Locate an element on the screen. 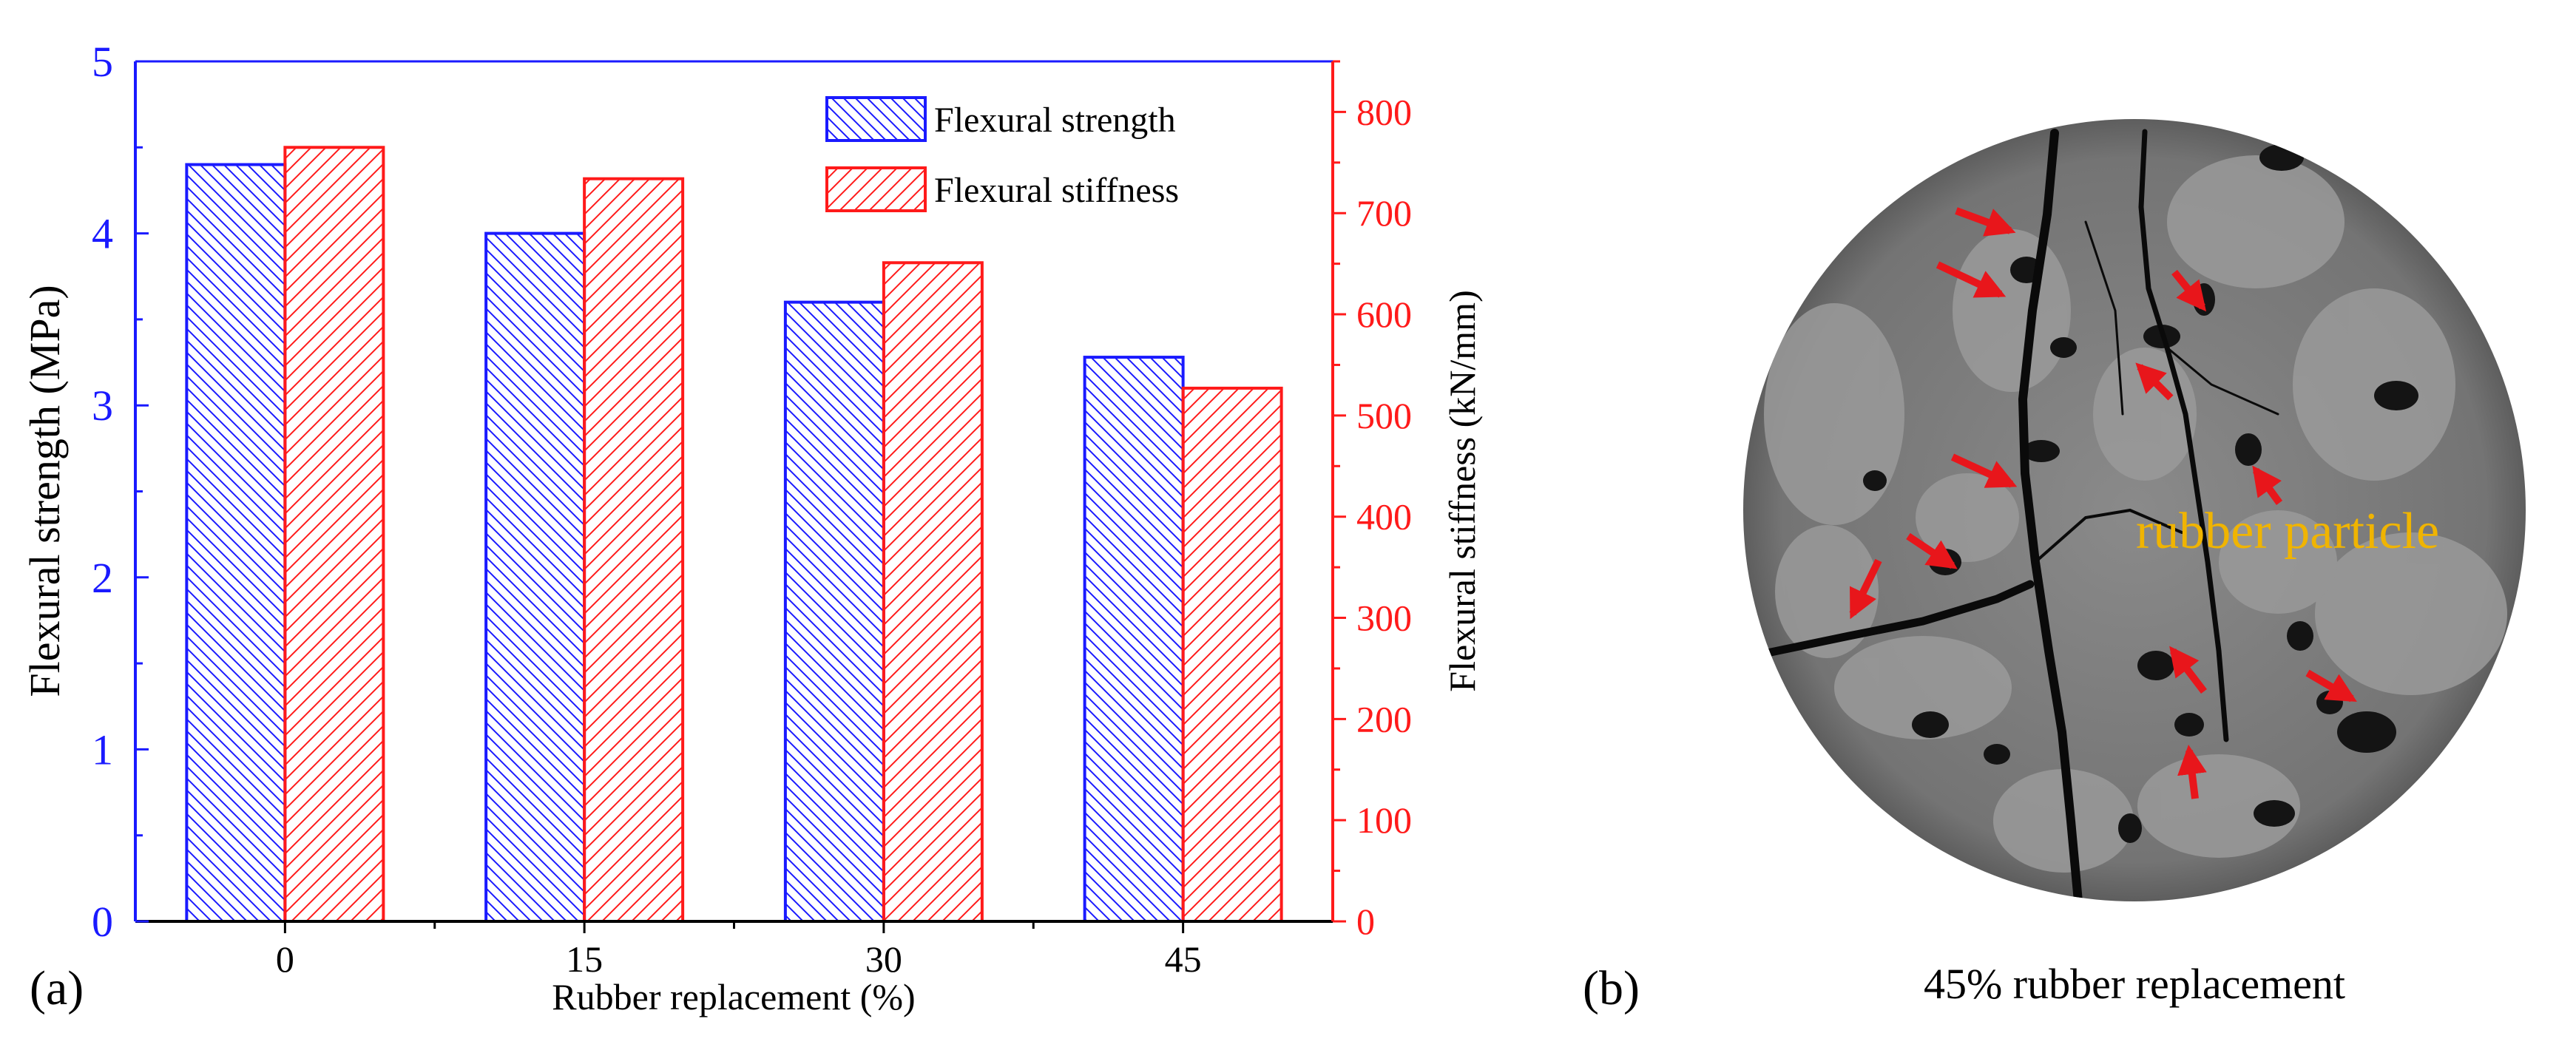 This screenshot has height=1053, width=2576. left-y-axis-title: Flexural strength (MPa) is located at coordinates (45, 491).